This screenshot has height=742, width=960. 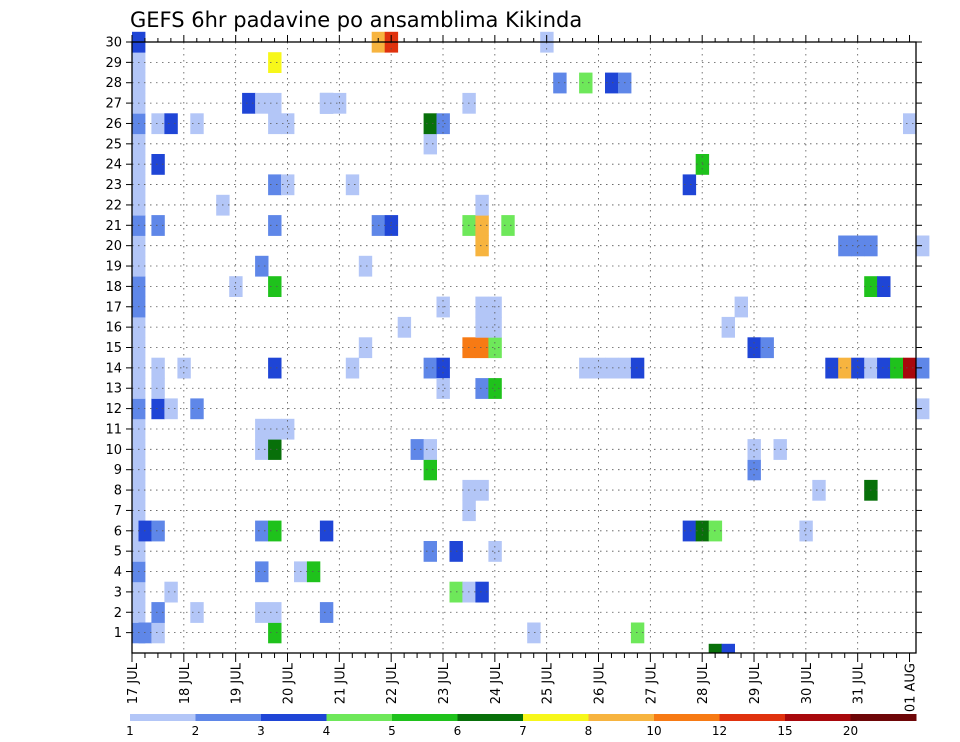 What do you see at coordinates (113, 144) in the screenshot?
I see `y-tick-label: 25` at bounding box center [113, 144].